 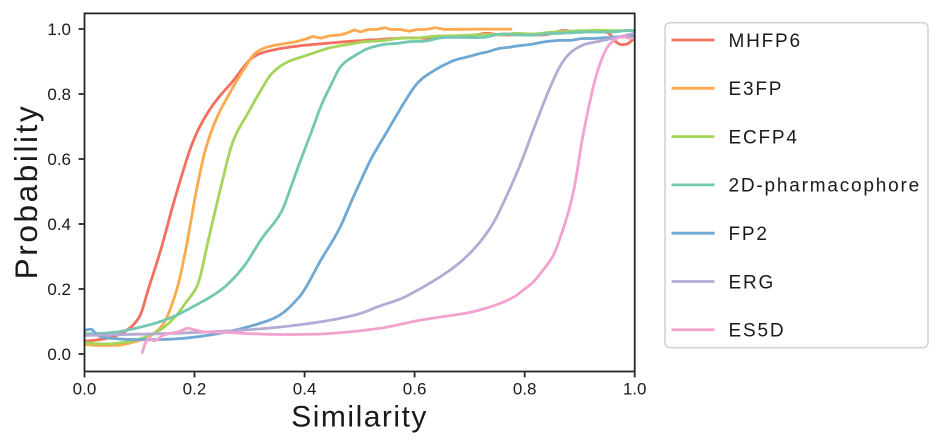 What do you see at coordinates (749, 234) in the screenshot?
I see `svg-text: FP2` at bounding box center [749, 234].